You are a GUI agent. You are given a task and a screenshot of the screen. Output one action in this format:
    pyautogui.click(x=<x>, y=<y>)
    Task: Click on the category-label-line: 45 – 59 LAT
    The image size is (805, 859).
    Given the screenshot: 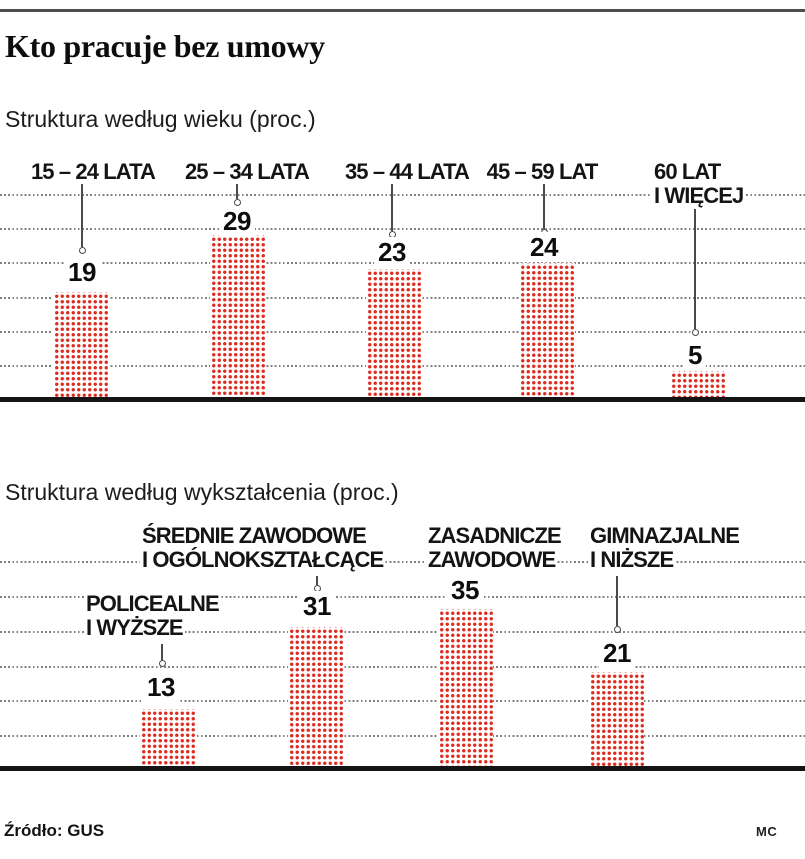 What is the action you would take?
    pyautogui.click(x=542, y=171)
    